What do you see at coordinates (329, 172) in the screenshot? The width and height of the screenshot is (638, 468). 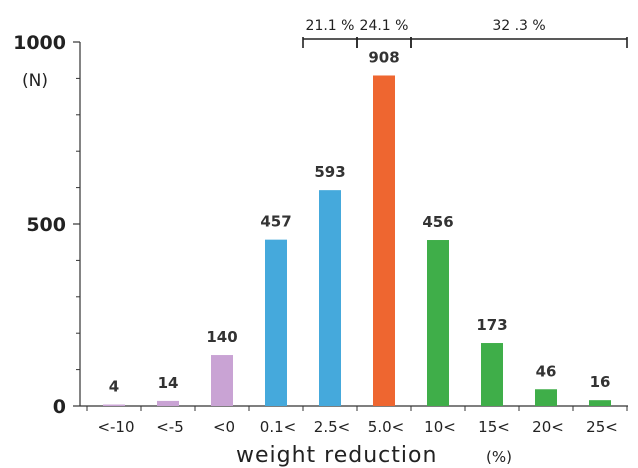 I see `data-label: 593` at bounding box center [329, 172].